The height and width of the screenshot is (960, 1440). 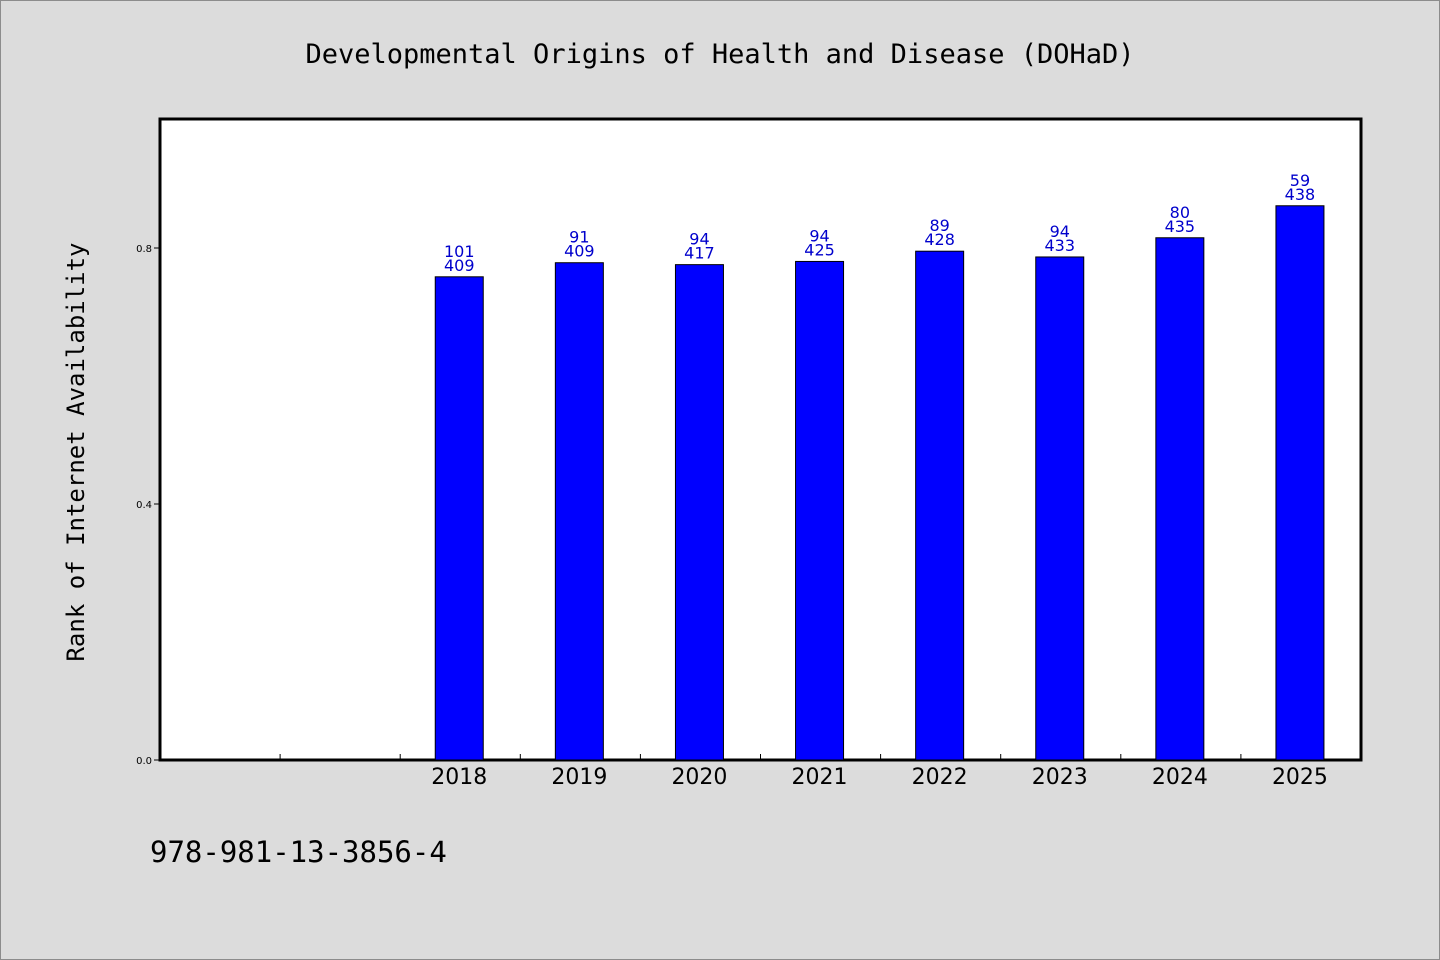 What do you see at coordinates (459, 251) in the screenshot?
I see `data-label-top: 101` at bounding box center [459, 251].